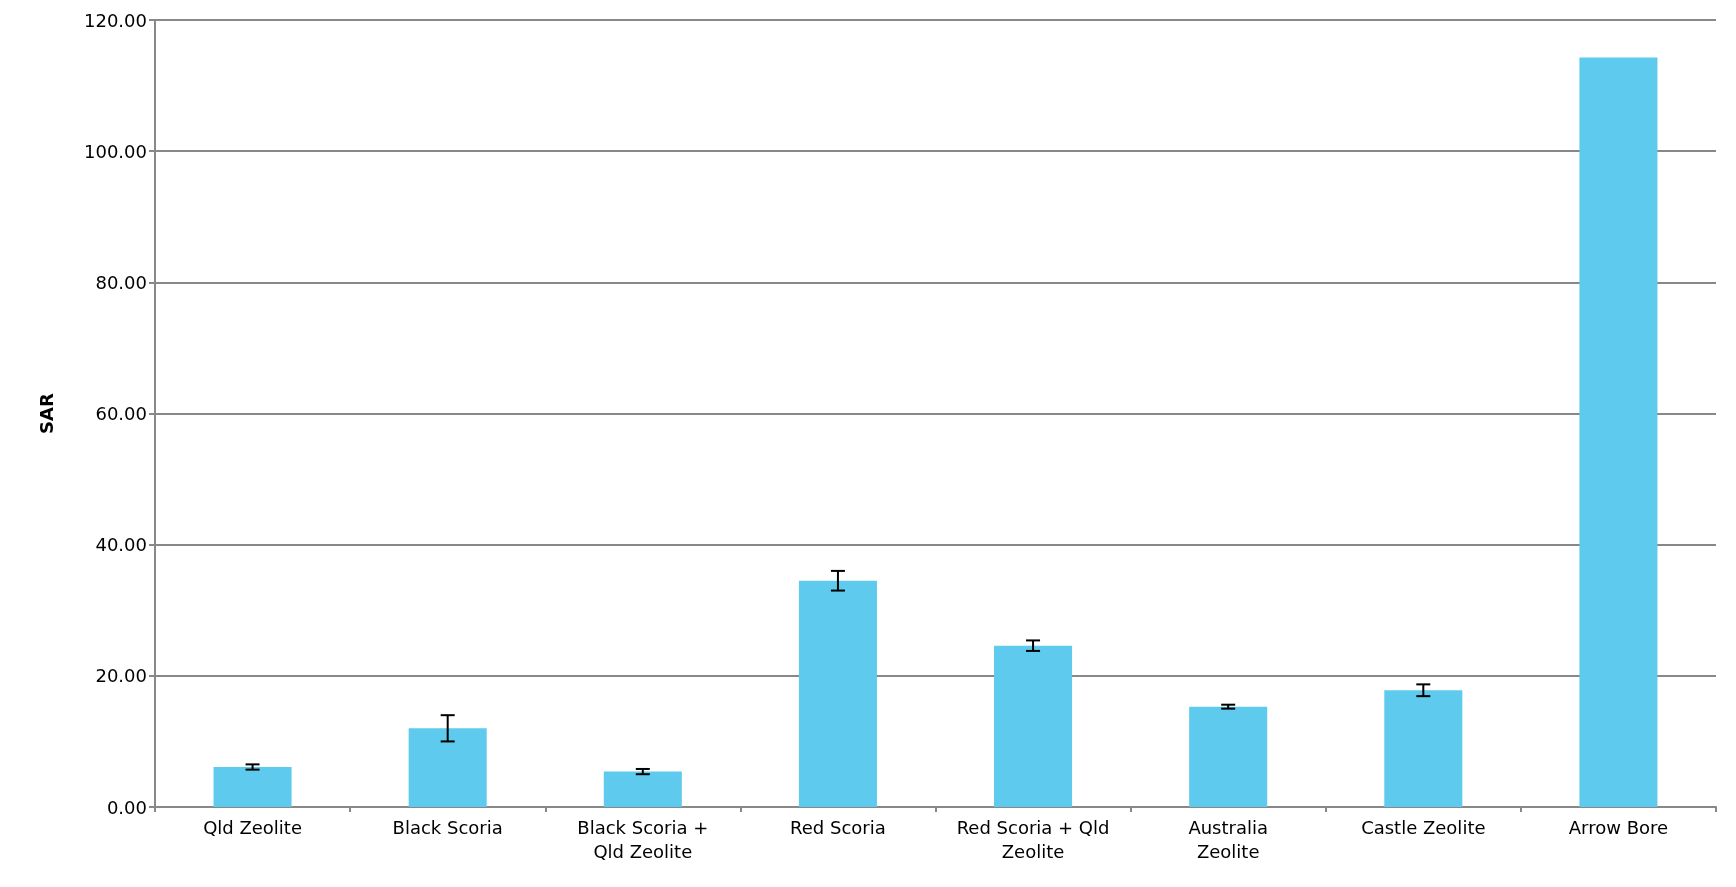  I want to click on y-tick-label: 40.00, so click(121, 545).